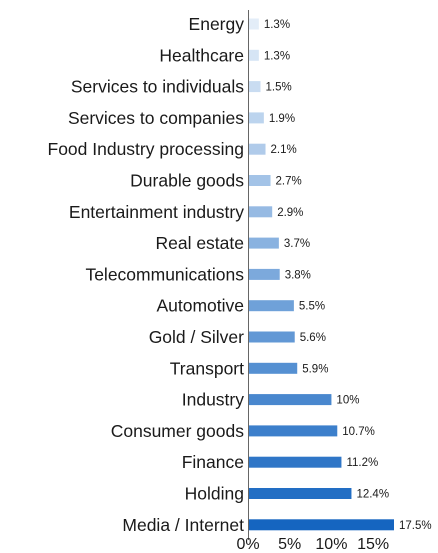 This screenshot has width=438, height=553. Describe the element at coordinates (247, 544) in the screenshot. I see `x-tick-label-0: 0%` at that location.